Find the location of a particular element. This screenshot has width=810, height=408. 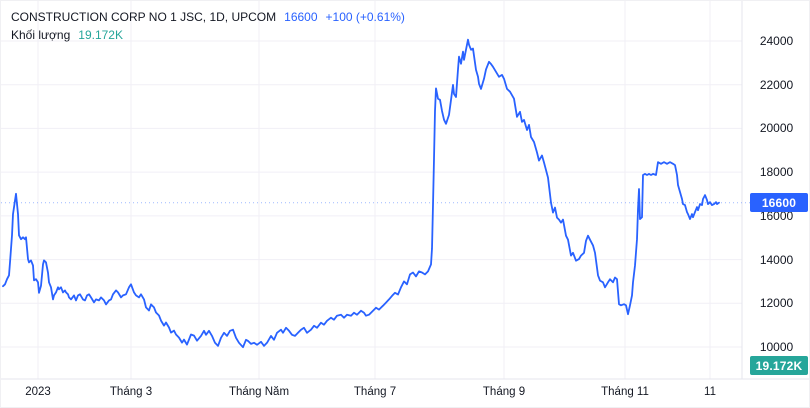

time-tick-label: Tháng 11 is located at coordinates (625, 392).